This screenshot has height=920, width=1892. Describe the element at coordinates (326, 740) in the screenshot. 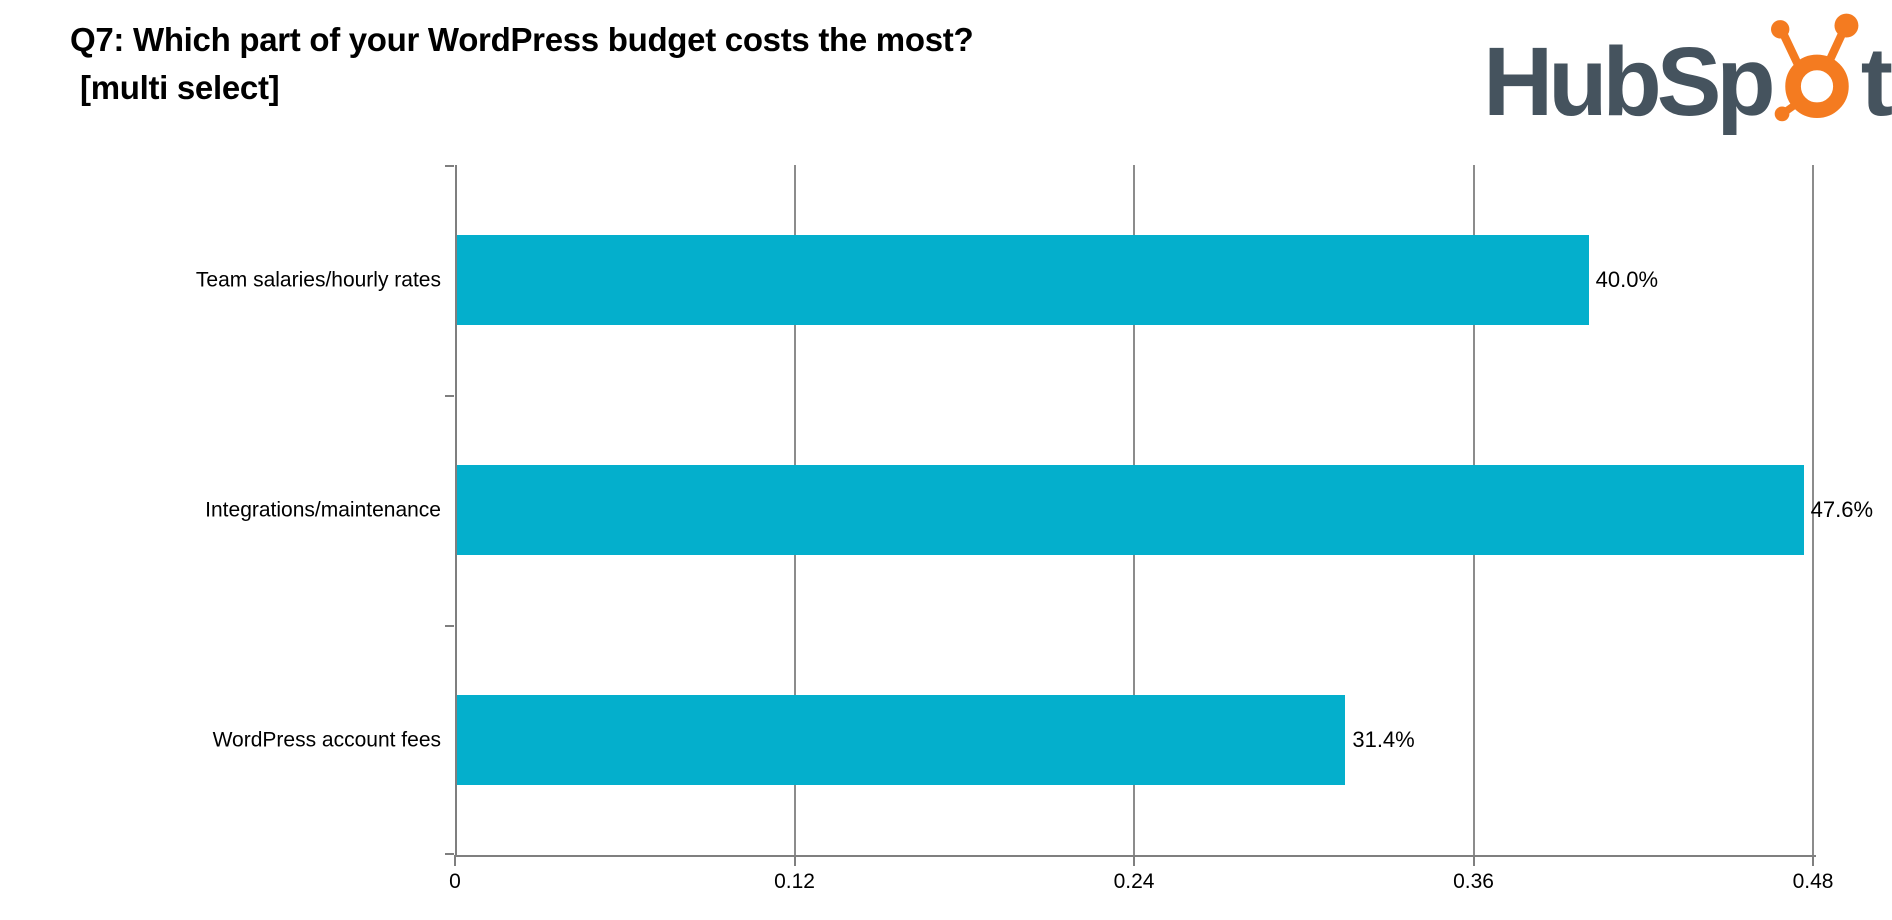

I see `category-label: WordPress account fees` at that location.